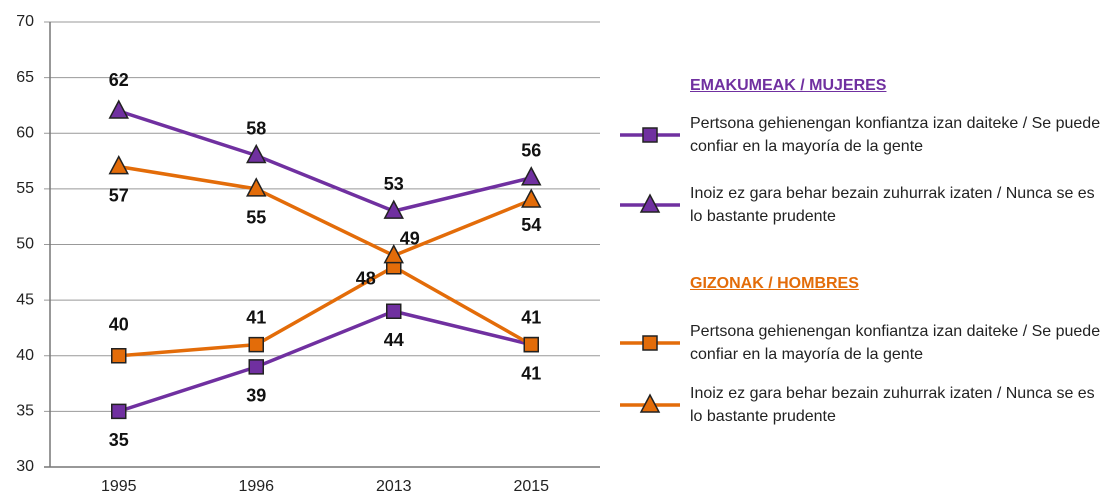  Describe the element at coordinates (25, 188) in the screenshot. I see `y-tick-label: 55` at that location.